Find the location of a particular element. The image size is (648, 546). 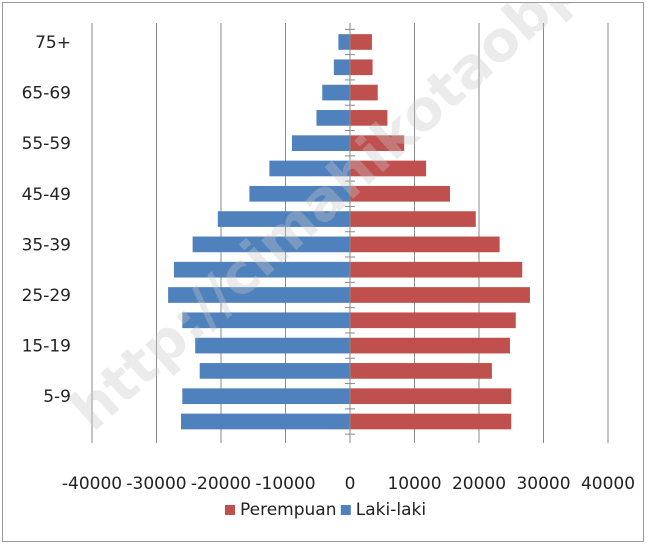

x-tick-label: -10000 is located at coordinates (285, 484).